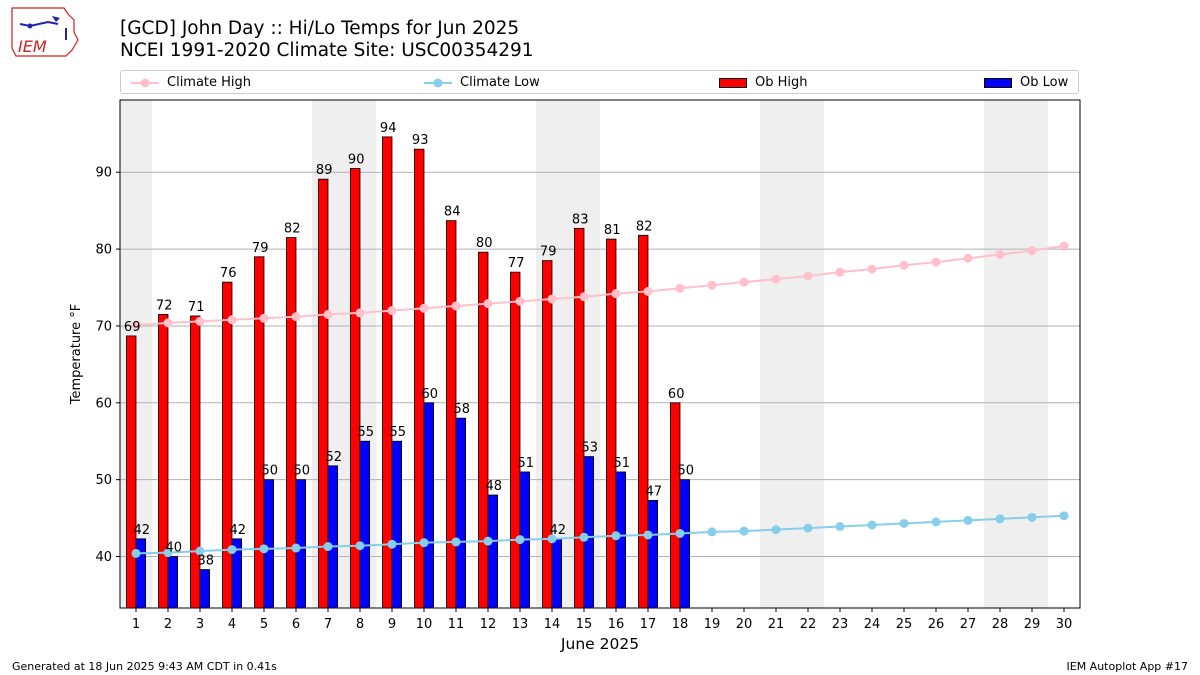  Describe the element at coordinates (452, 212) in the screenshot. I see `ob-high-label: 84` at that location.